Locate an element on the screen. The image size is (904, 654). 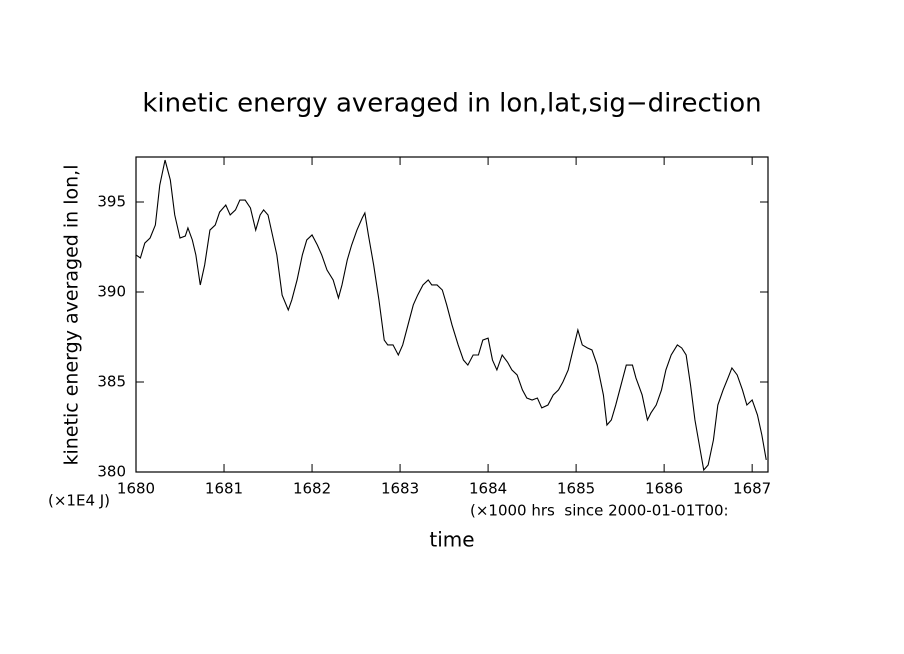
y-tick-label: 385 is located at coordinates (111, 382).